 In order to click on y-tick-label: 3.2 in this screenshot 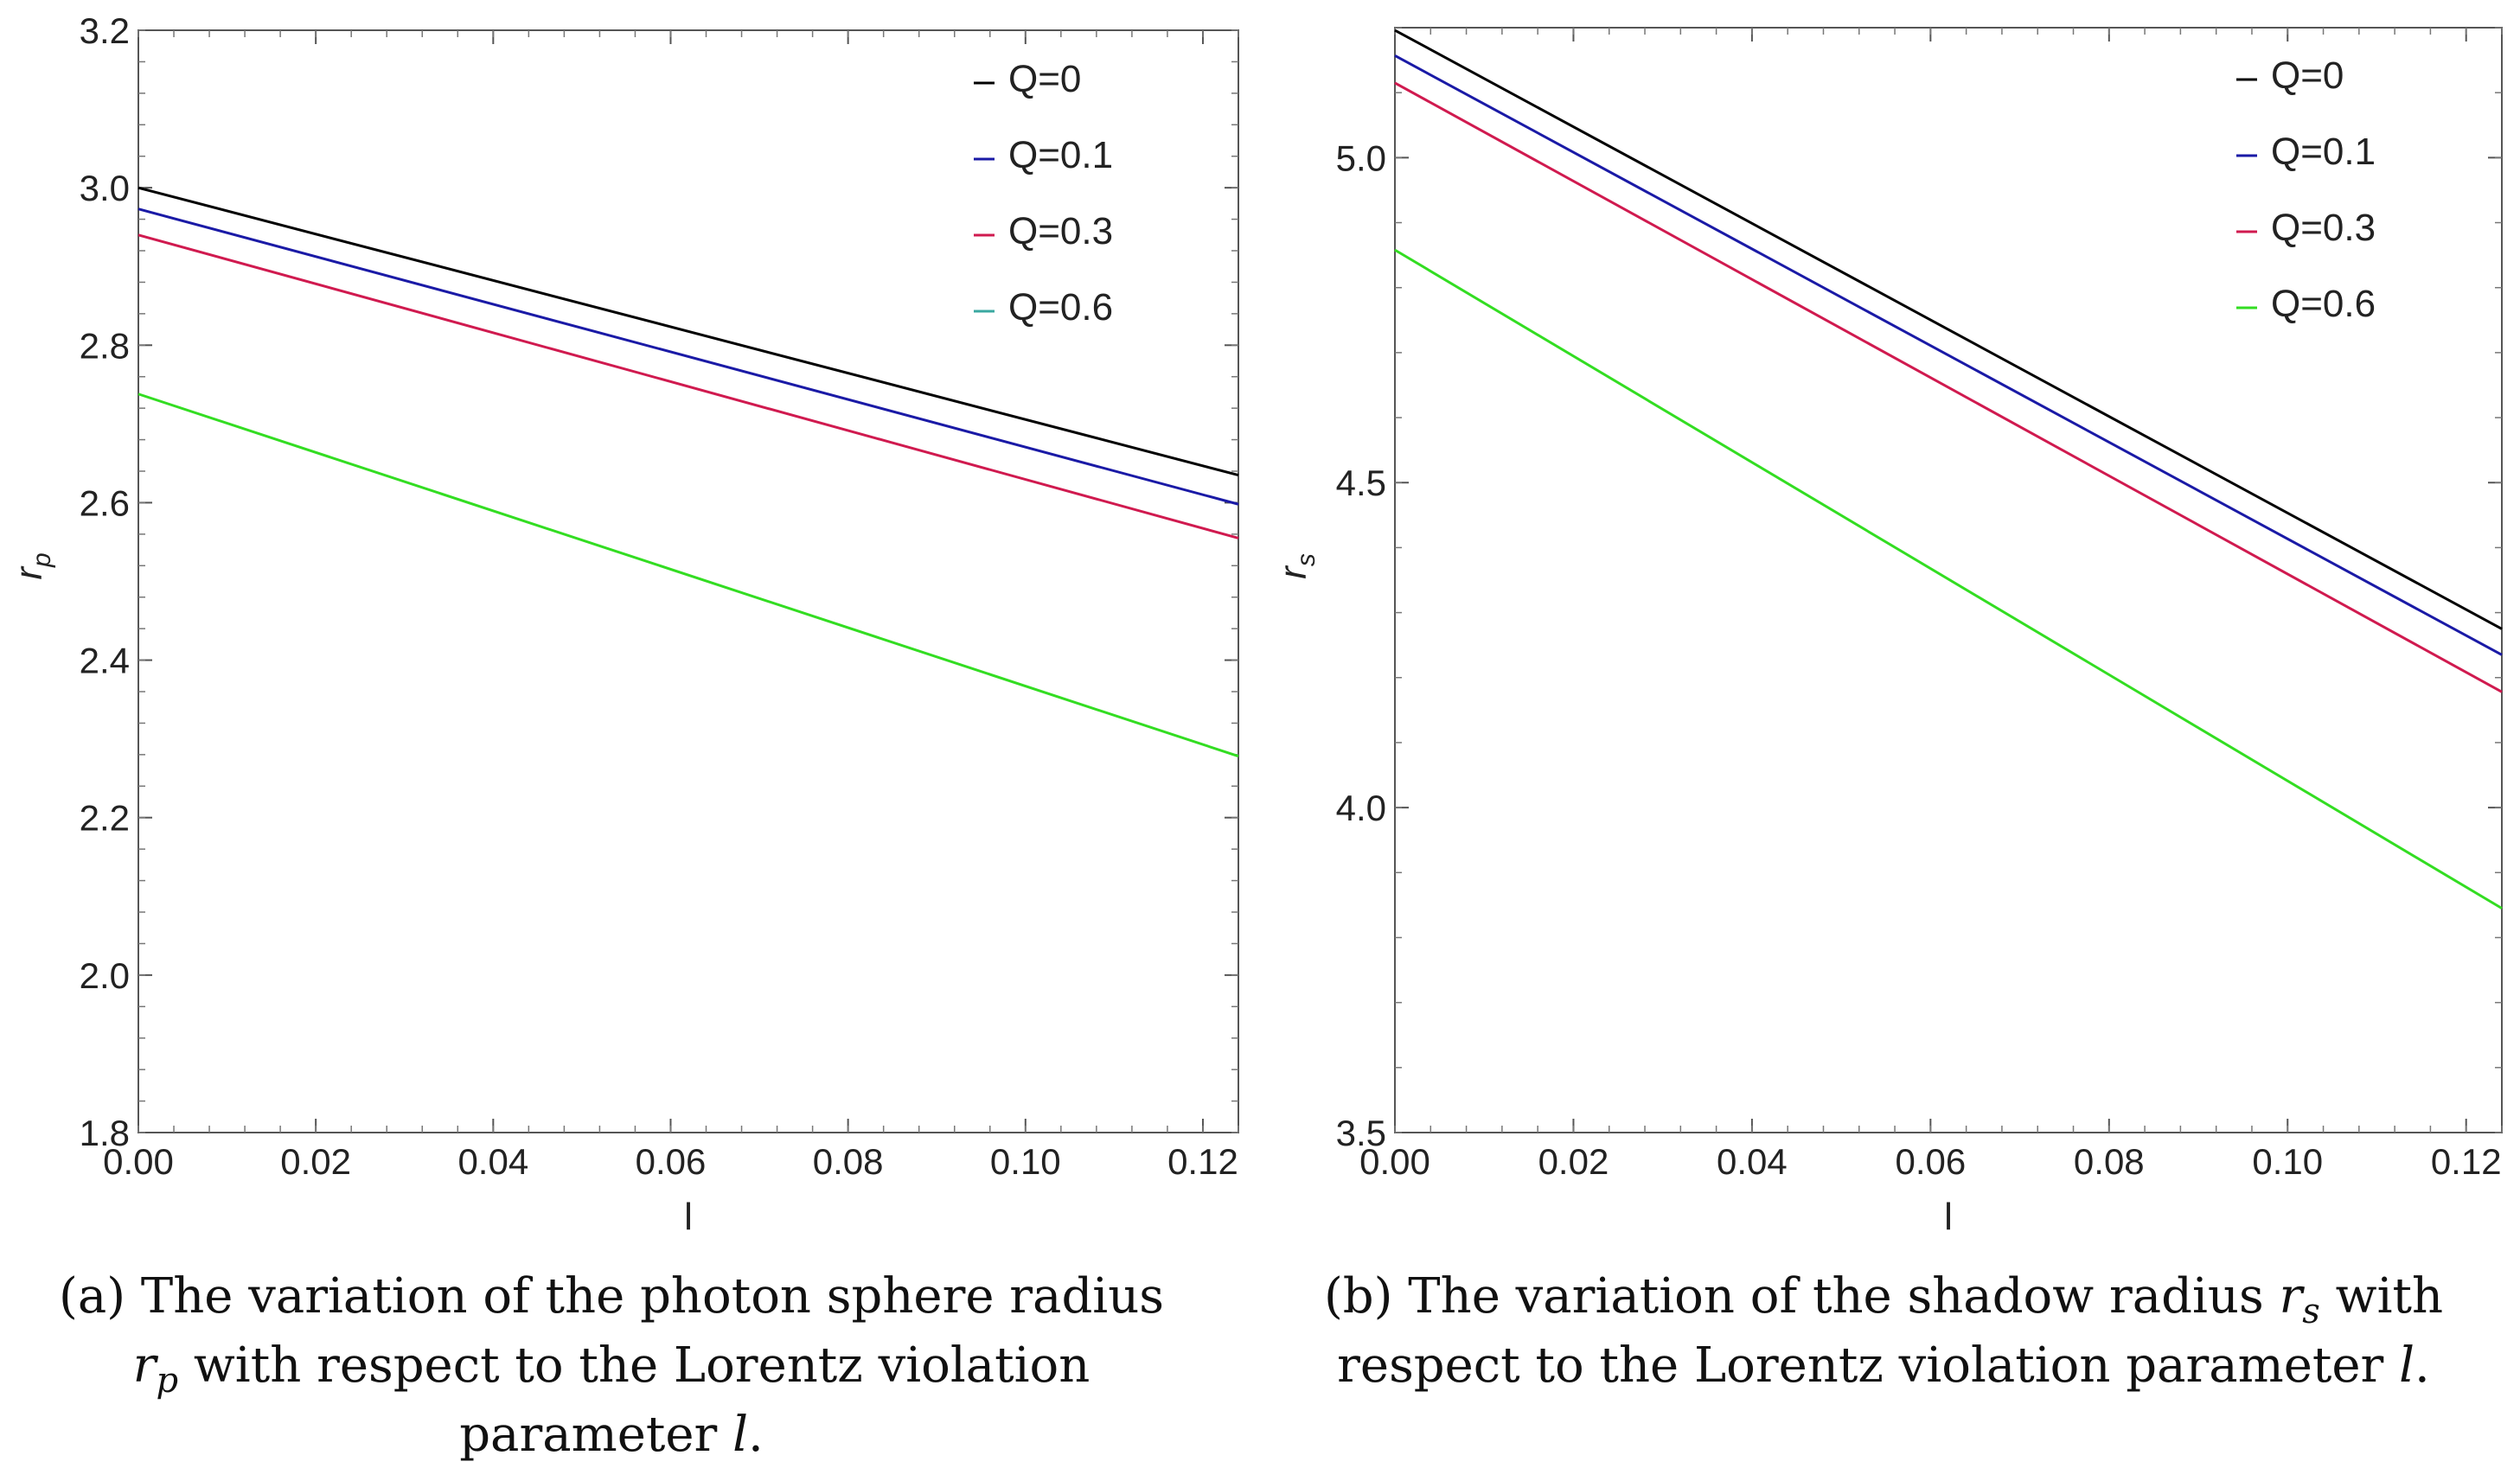, I will do `click(105, 30)`.